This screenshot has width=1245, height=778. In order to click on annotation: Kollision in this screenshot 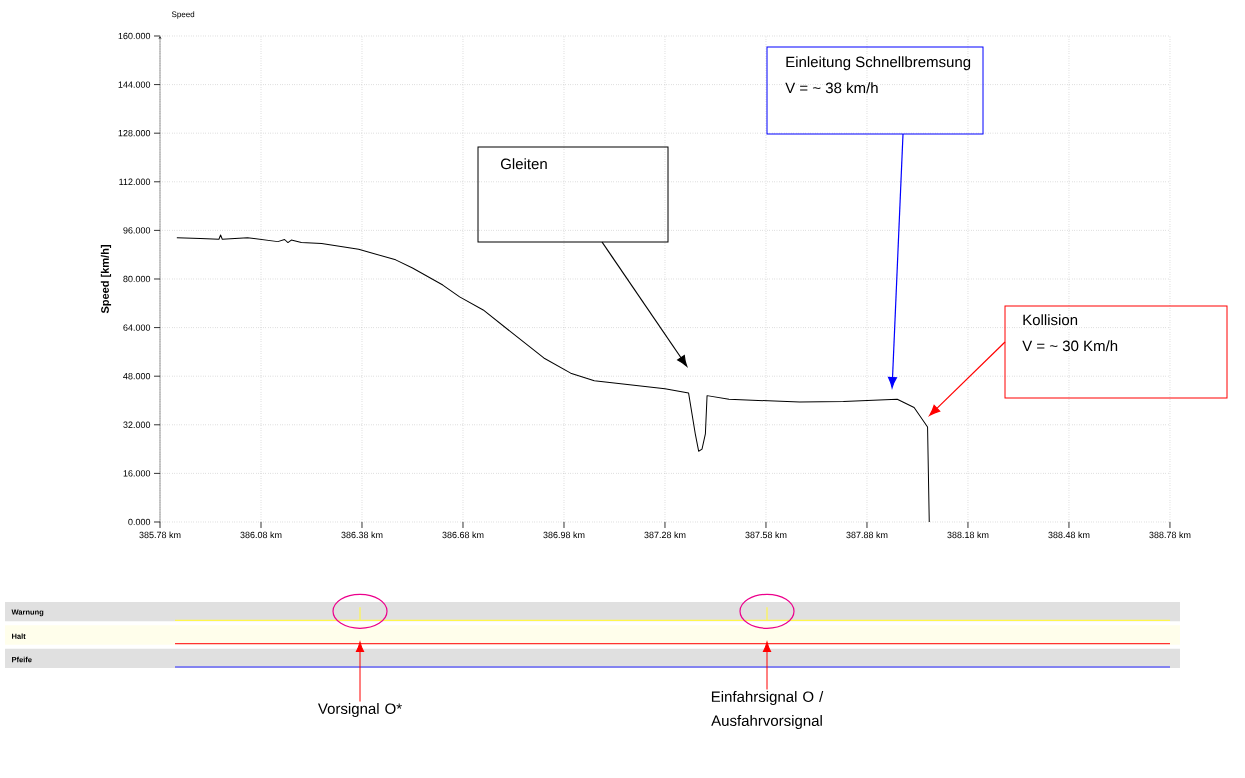, I will do `click(1050, 320)`.